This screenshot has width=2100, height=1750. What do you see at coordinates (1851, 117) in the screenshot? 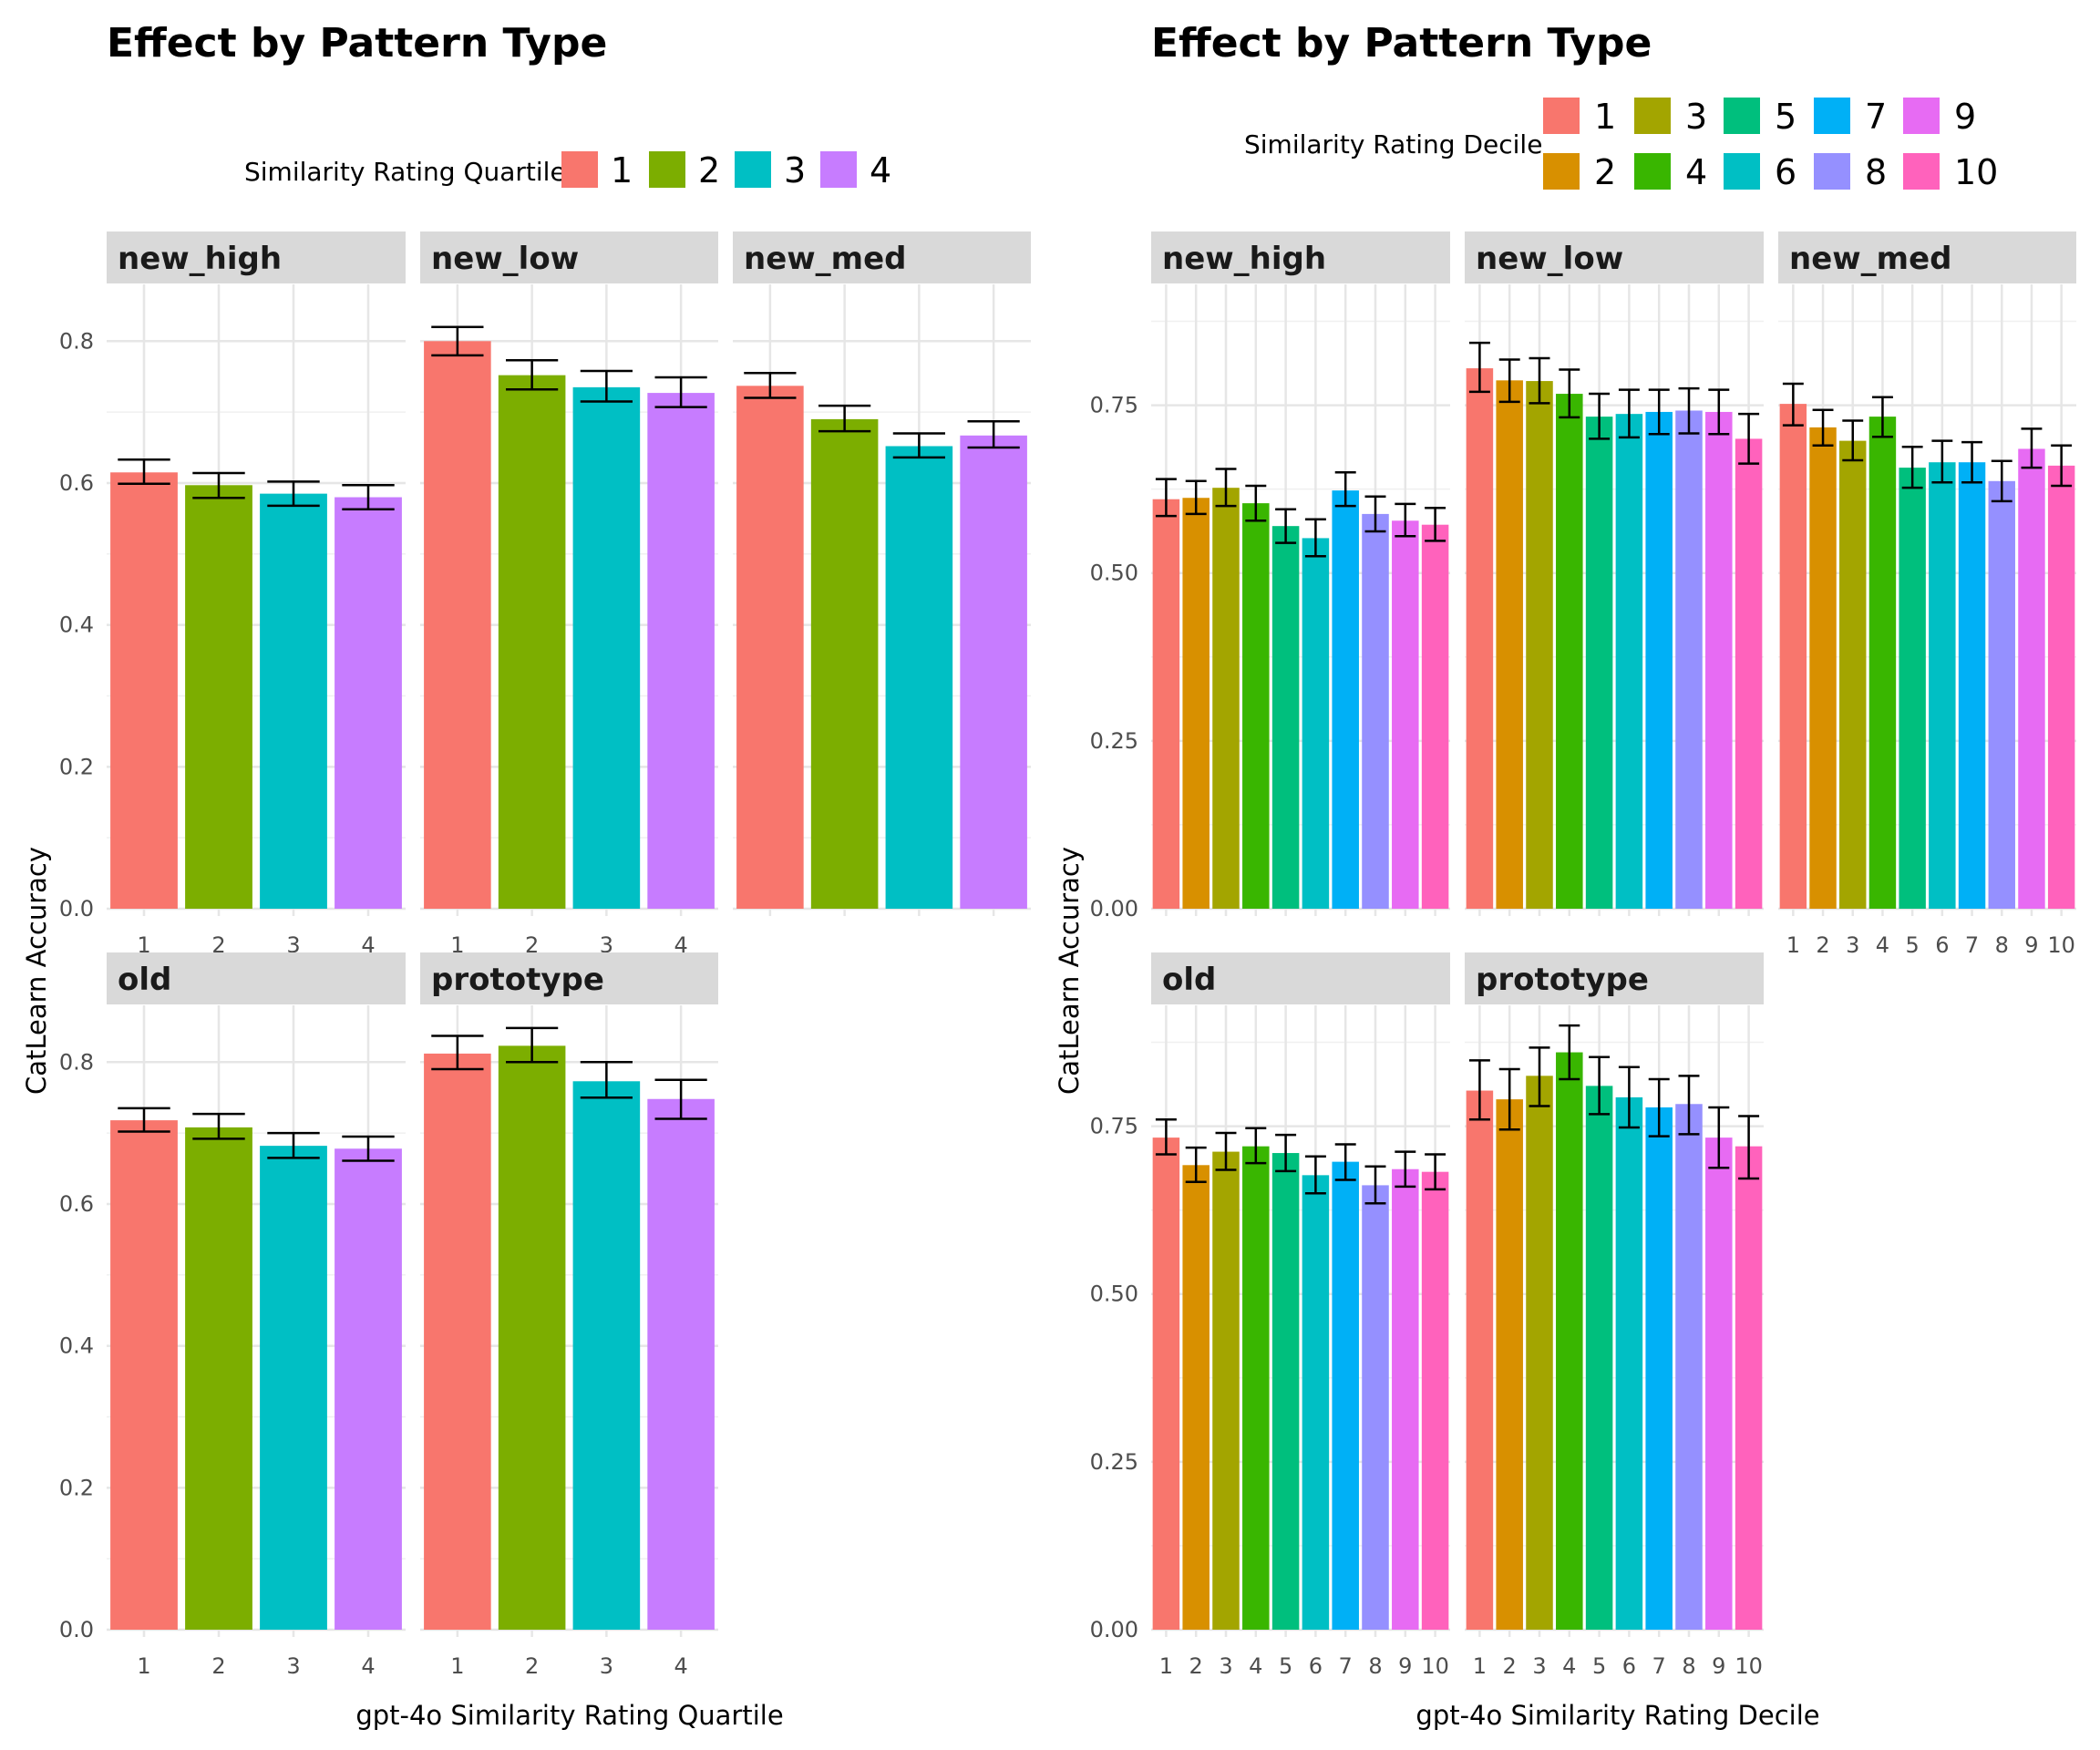
I see `legend-item-7: 7` at bounding box center [1851, 117].